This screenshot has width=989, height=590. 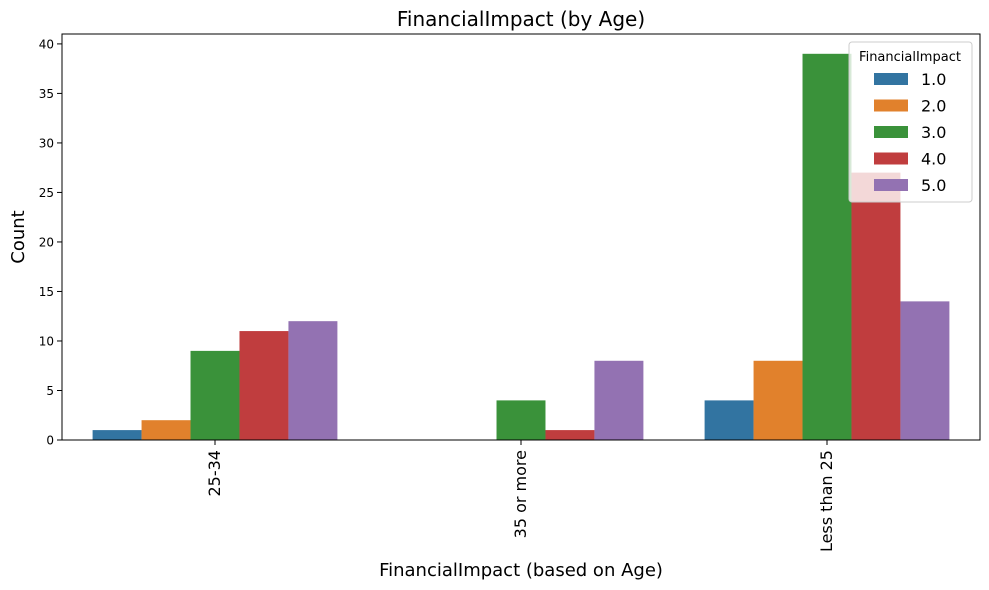 What do you see at coordinates (46, 143) in the screenshot?
I see `y-tick-label: 30` at bounding box center [46, 143].